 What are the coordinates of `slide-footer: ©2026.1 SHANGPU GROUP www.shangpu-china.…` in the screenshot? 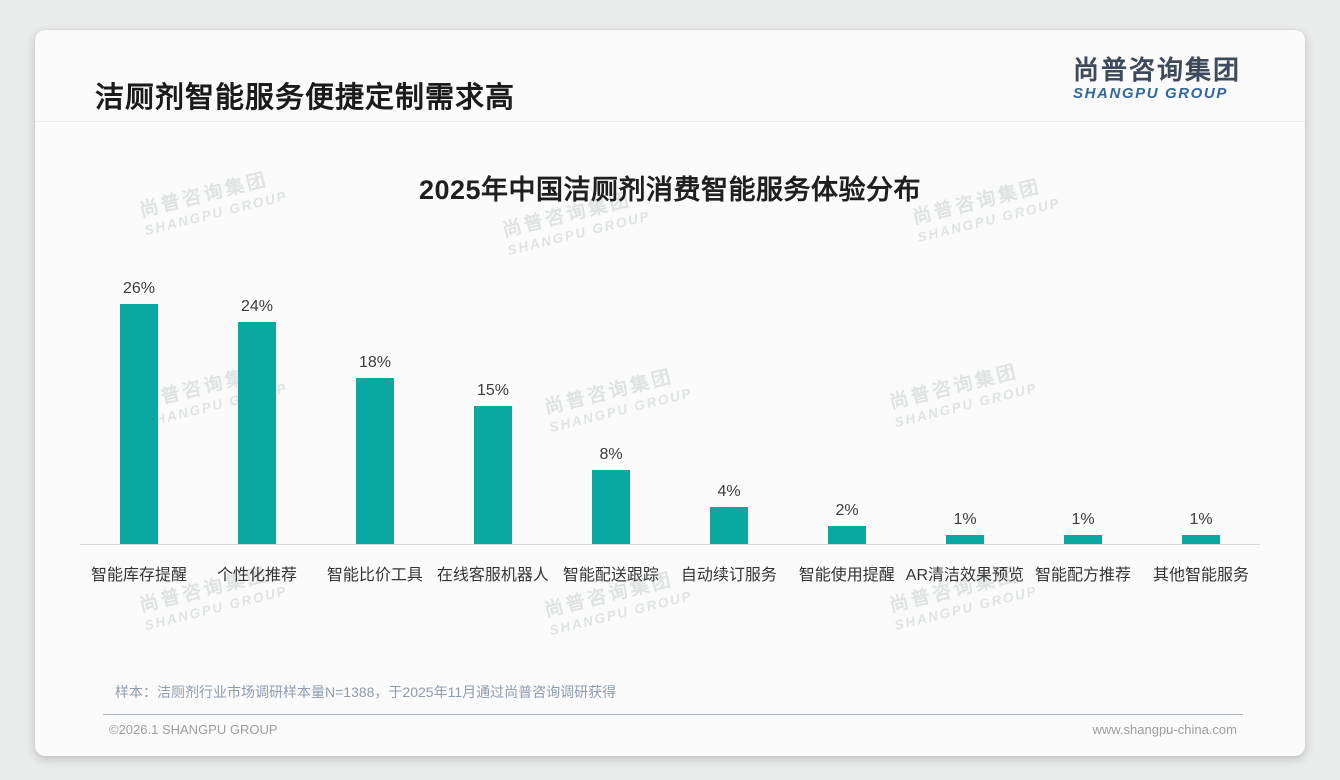 It's located at (673, 725).